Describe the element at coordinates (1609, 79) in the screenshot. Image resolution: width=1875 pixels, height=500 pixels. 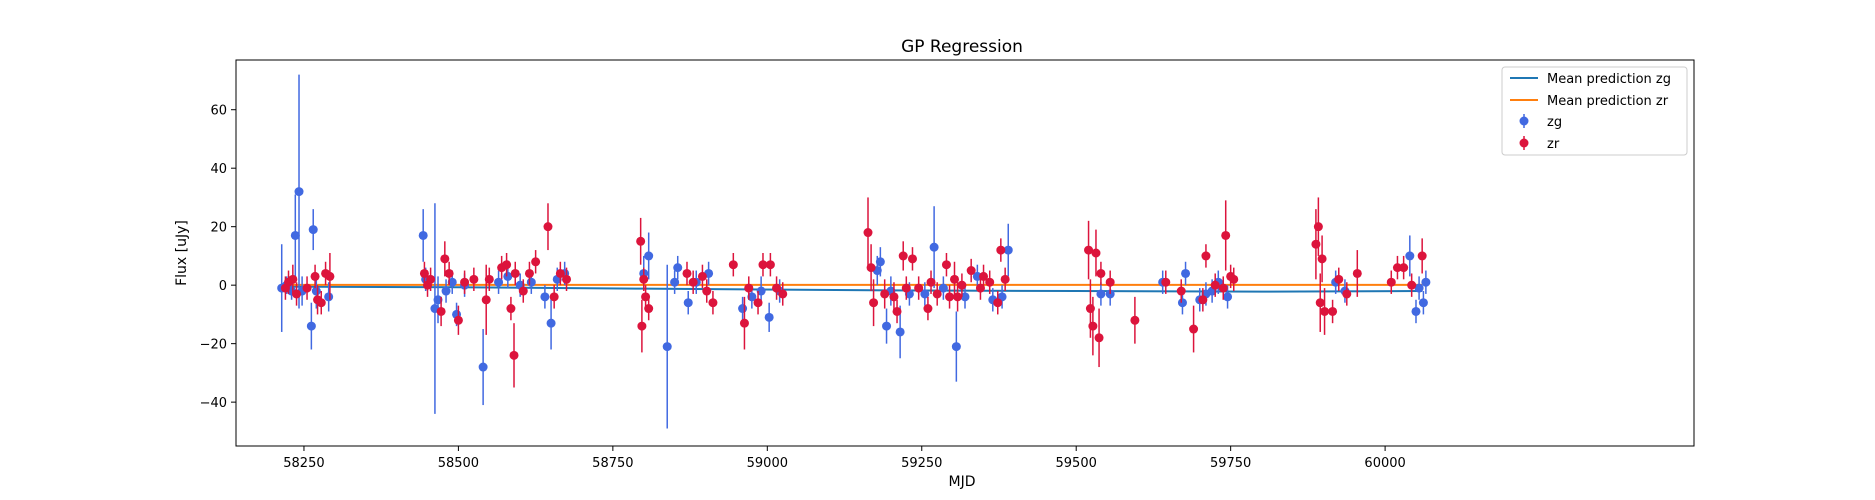
I see `legend-label-mean-zg: Mean prediction zg` at that location.